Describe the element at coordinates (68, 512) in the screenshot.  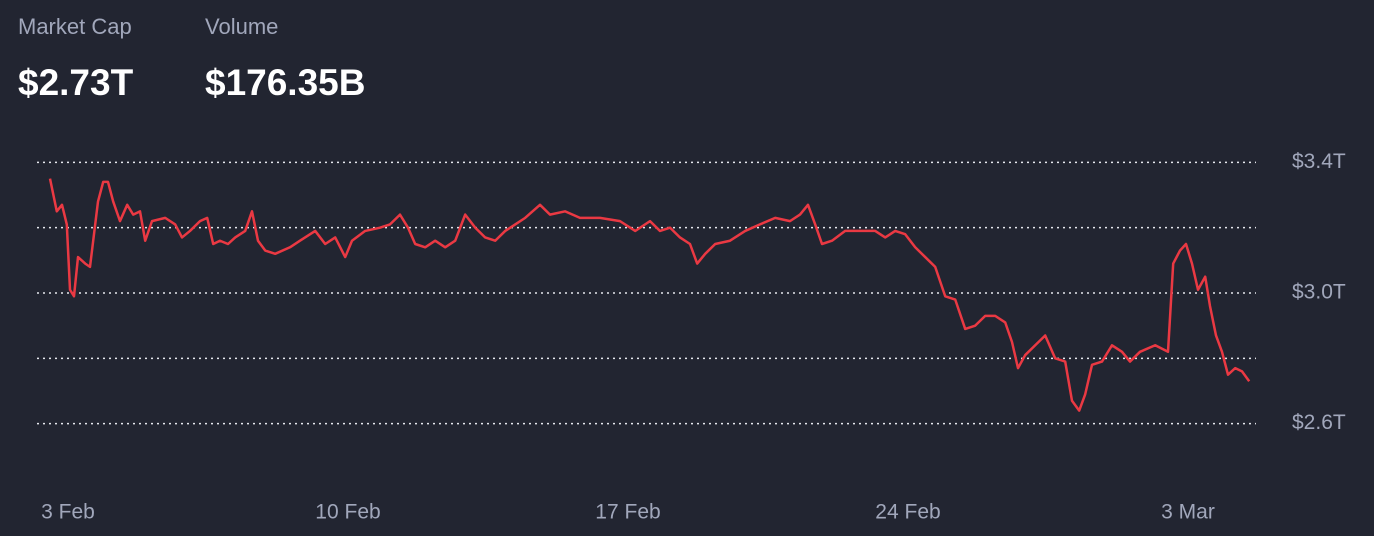
I see `x-tick-label: 3 Feb` at that location.